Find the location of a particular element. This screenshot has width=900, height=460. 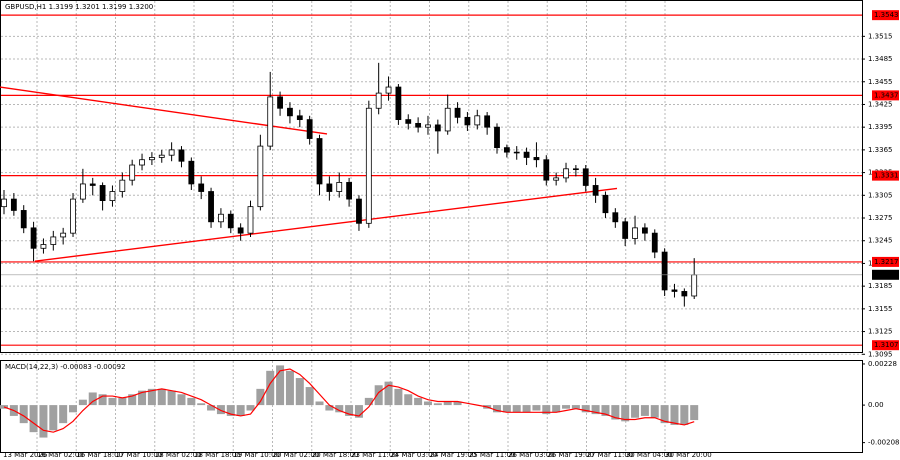

y-tick-label: 1.3275 is located at coordinates (880, 218).